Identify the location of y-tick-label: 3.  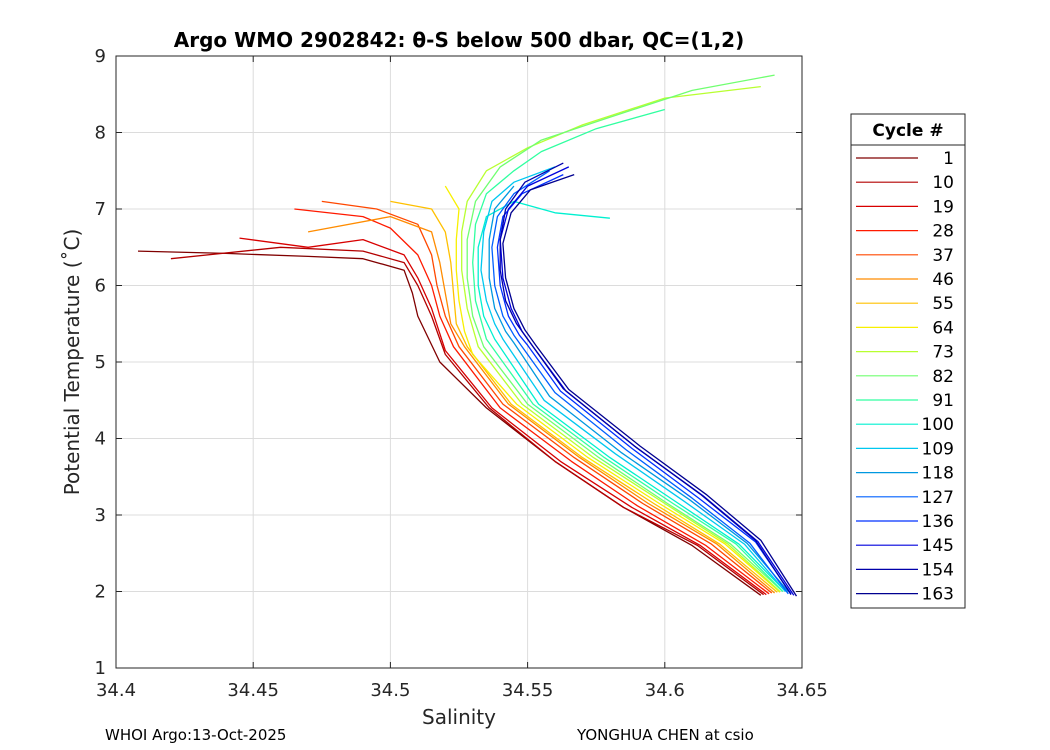
(100, 515).